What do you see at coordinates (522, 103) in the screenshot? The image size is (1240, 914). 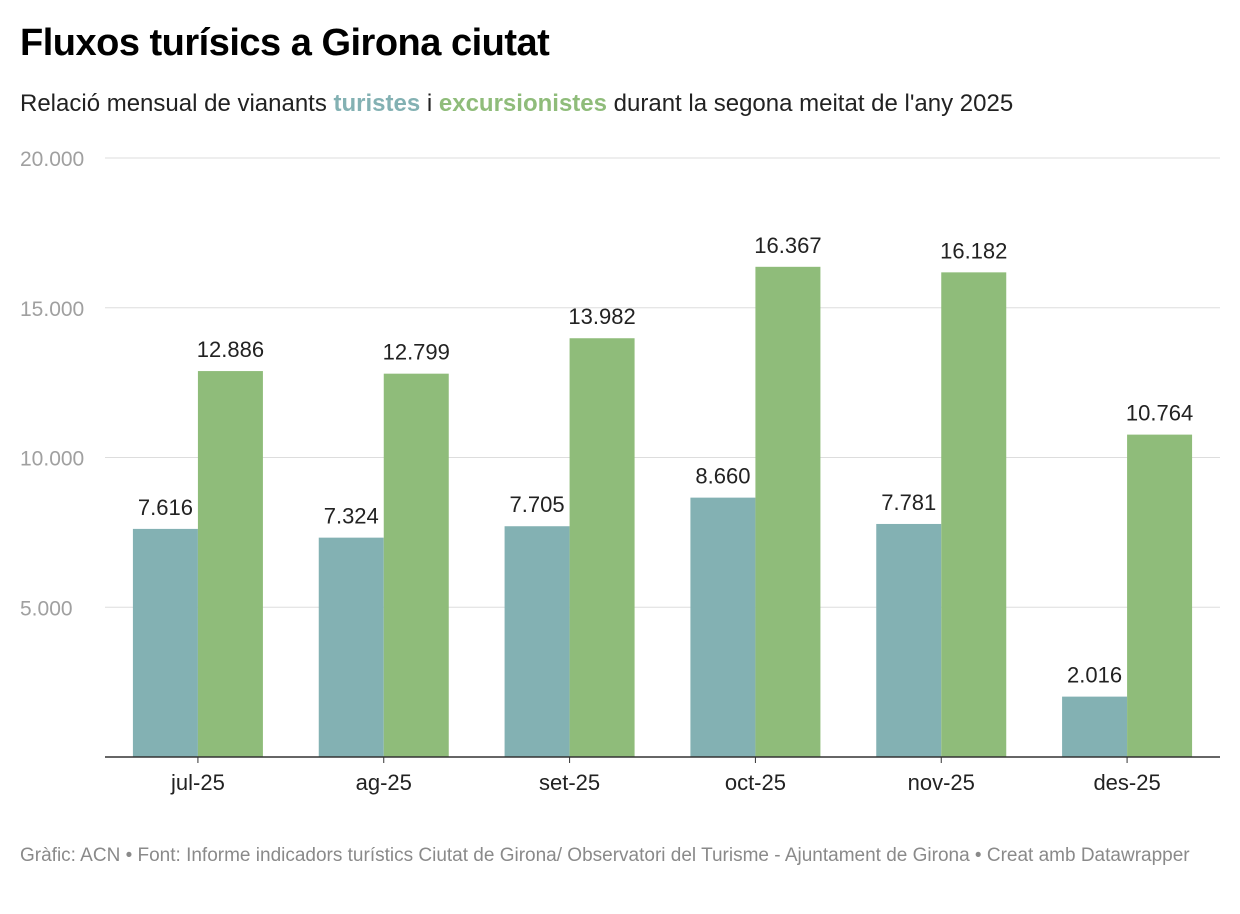 I see `legend-excursionistes: excursionistes` at bounding box center [522, 103].